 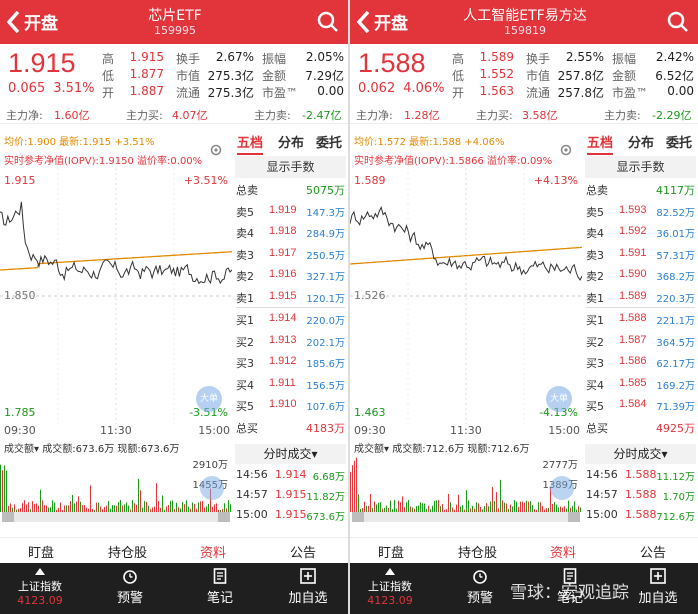 I want to click on tick-trade-p: 1.588, so click(x=641, y=494).